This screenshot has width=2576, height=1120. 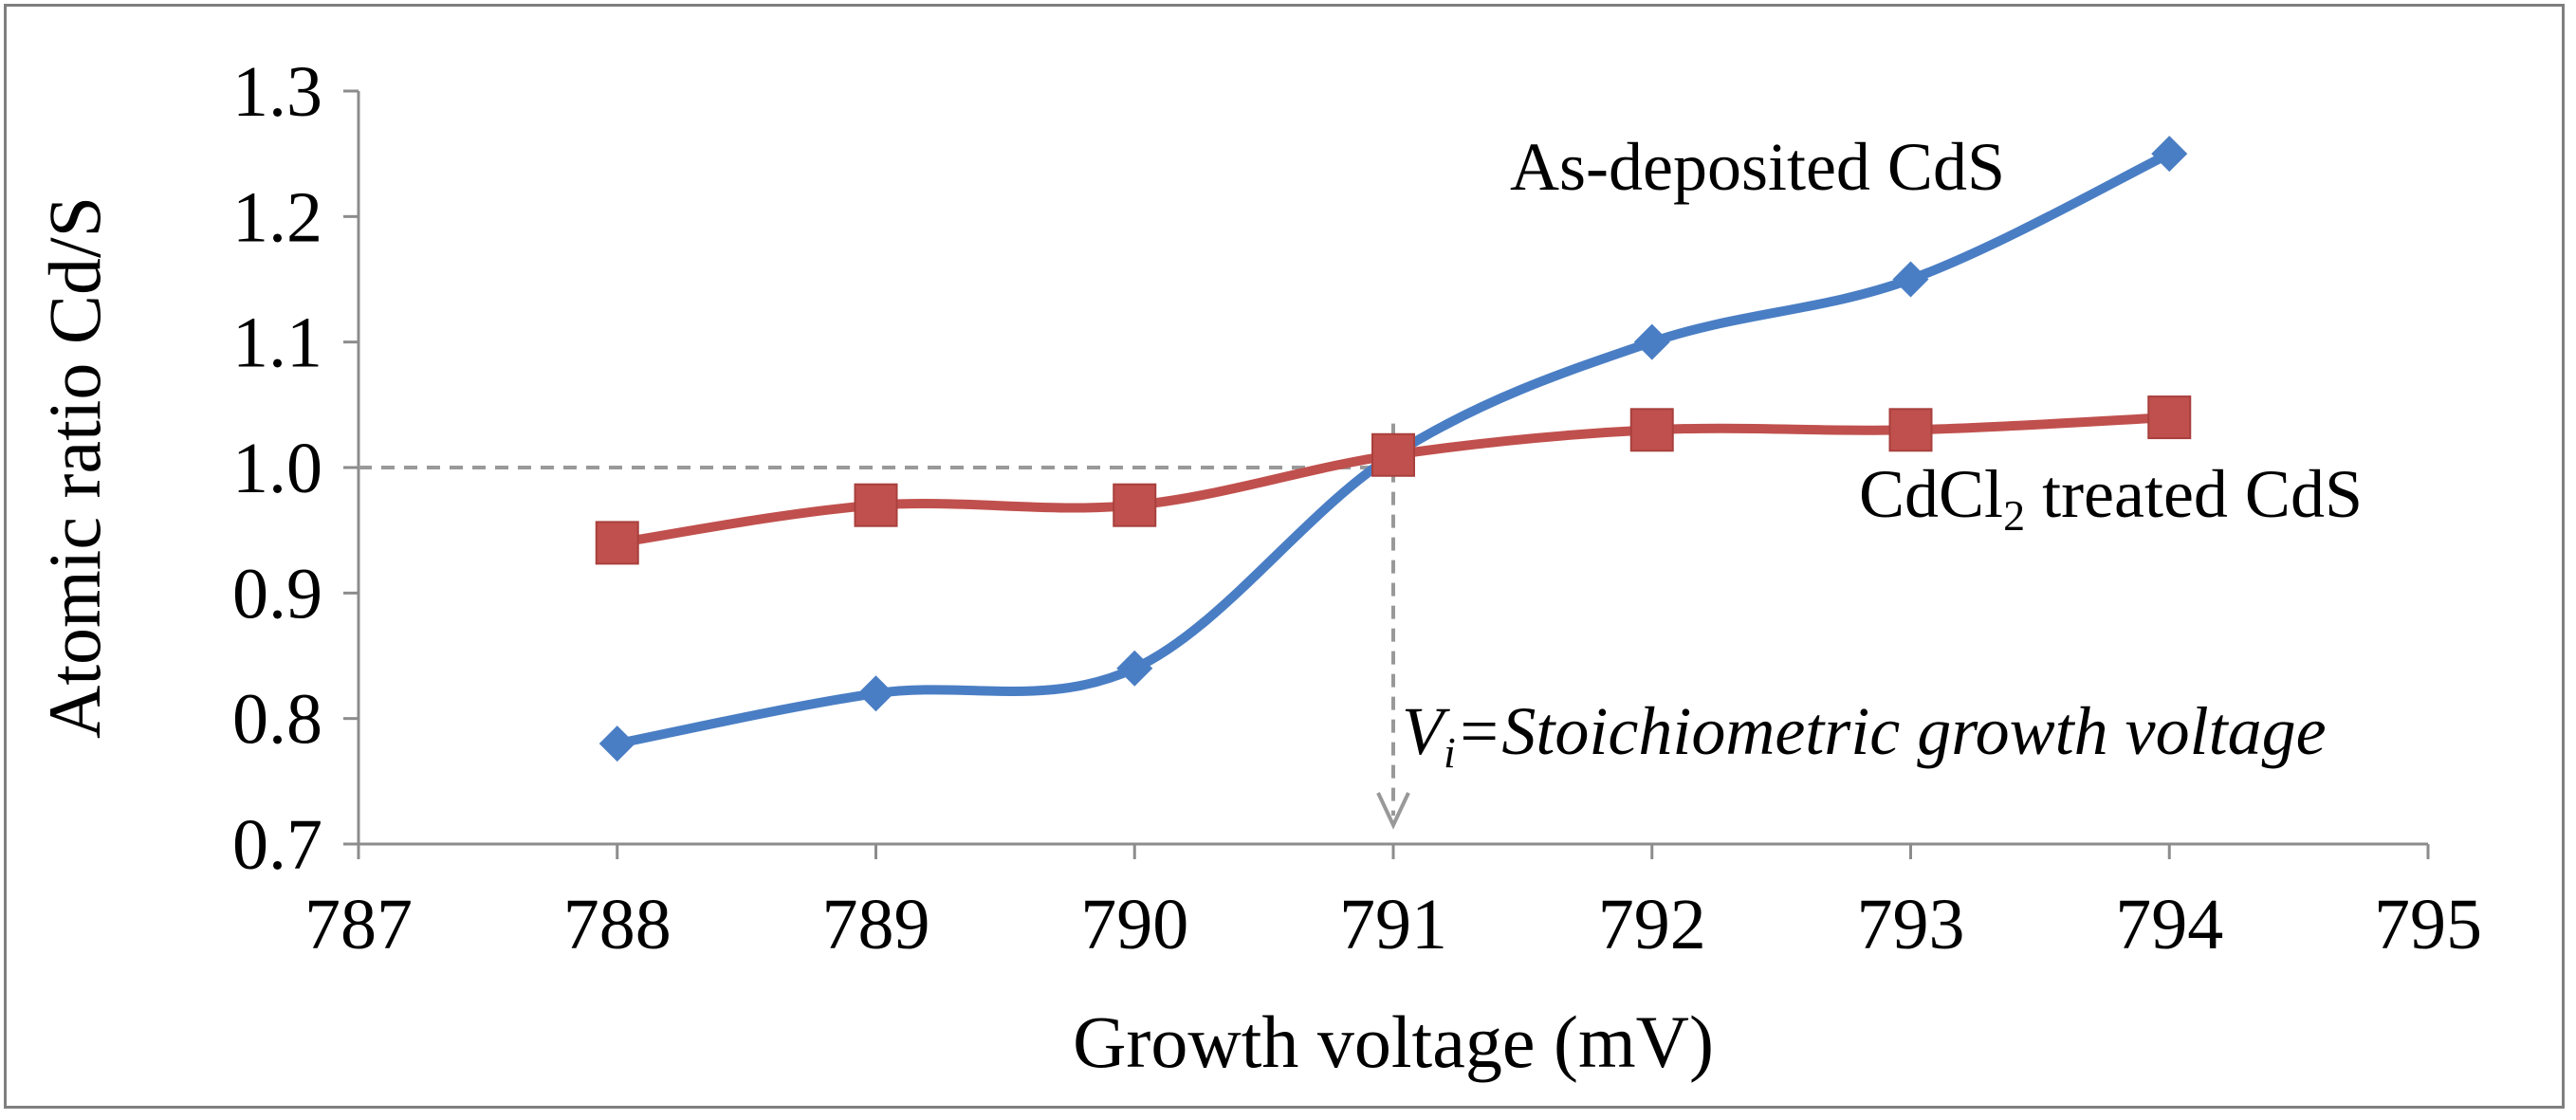 I want to click on x-tick-label: 790, so click(x=1134, y=924).